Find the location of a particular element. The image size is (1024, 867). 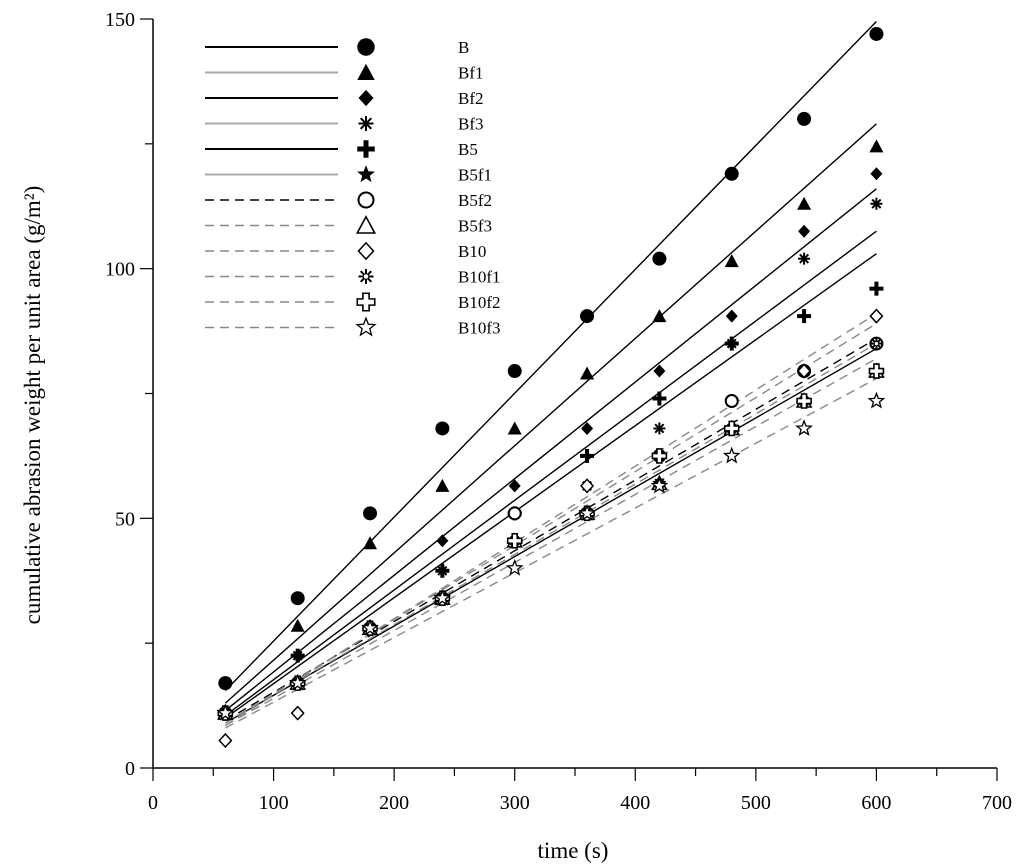

legend-label-bf1: Bf1 is located at coordinates (471, 73).